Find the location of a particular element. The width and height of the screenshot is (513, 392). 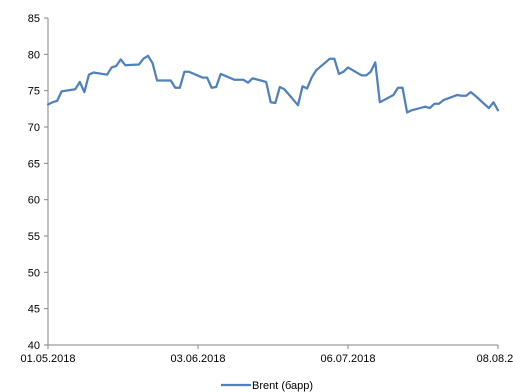

y-tick-label: 70 is located at coordinates (34, 128).